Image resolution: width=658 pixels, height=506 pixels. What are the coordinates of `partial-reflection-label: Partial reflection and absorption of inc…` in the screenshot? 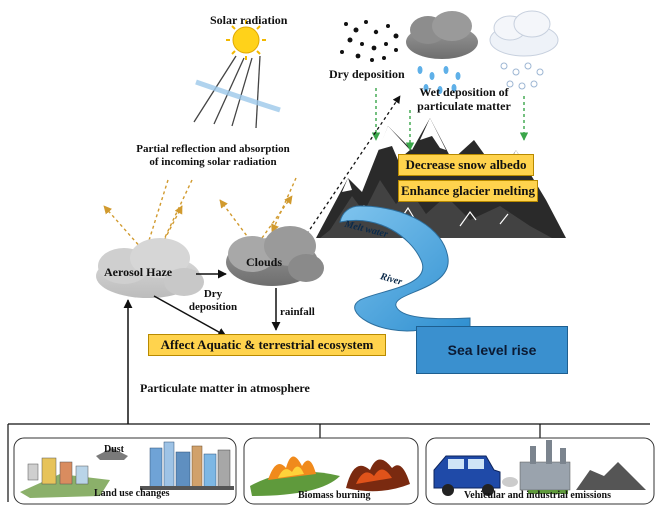 It's located at (213, 155).